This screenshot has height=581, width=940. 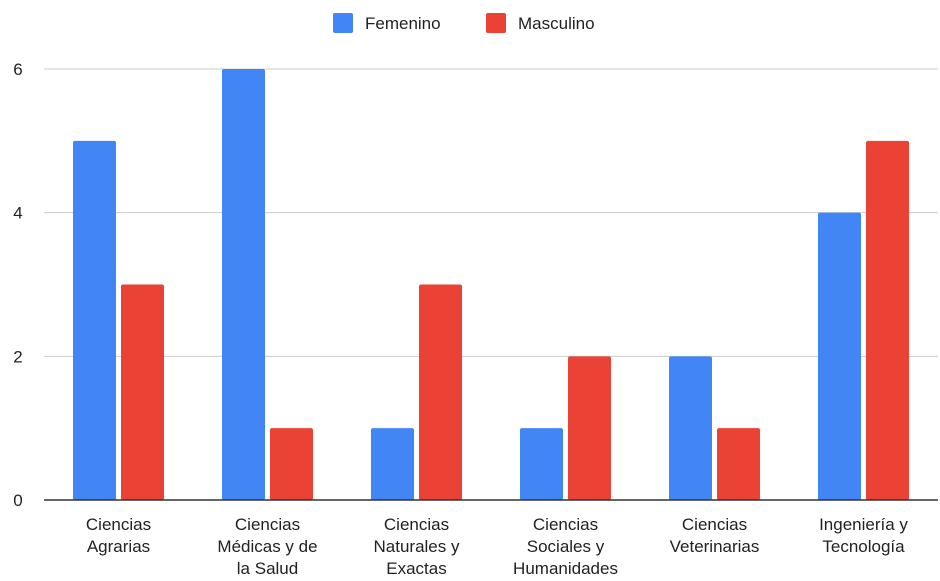 What do you see at coordinates (715, 535) in the screenshot?
I see `x-tick-label: Ciencias Veterinarias` at bounding box center [715, 535].